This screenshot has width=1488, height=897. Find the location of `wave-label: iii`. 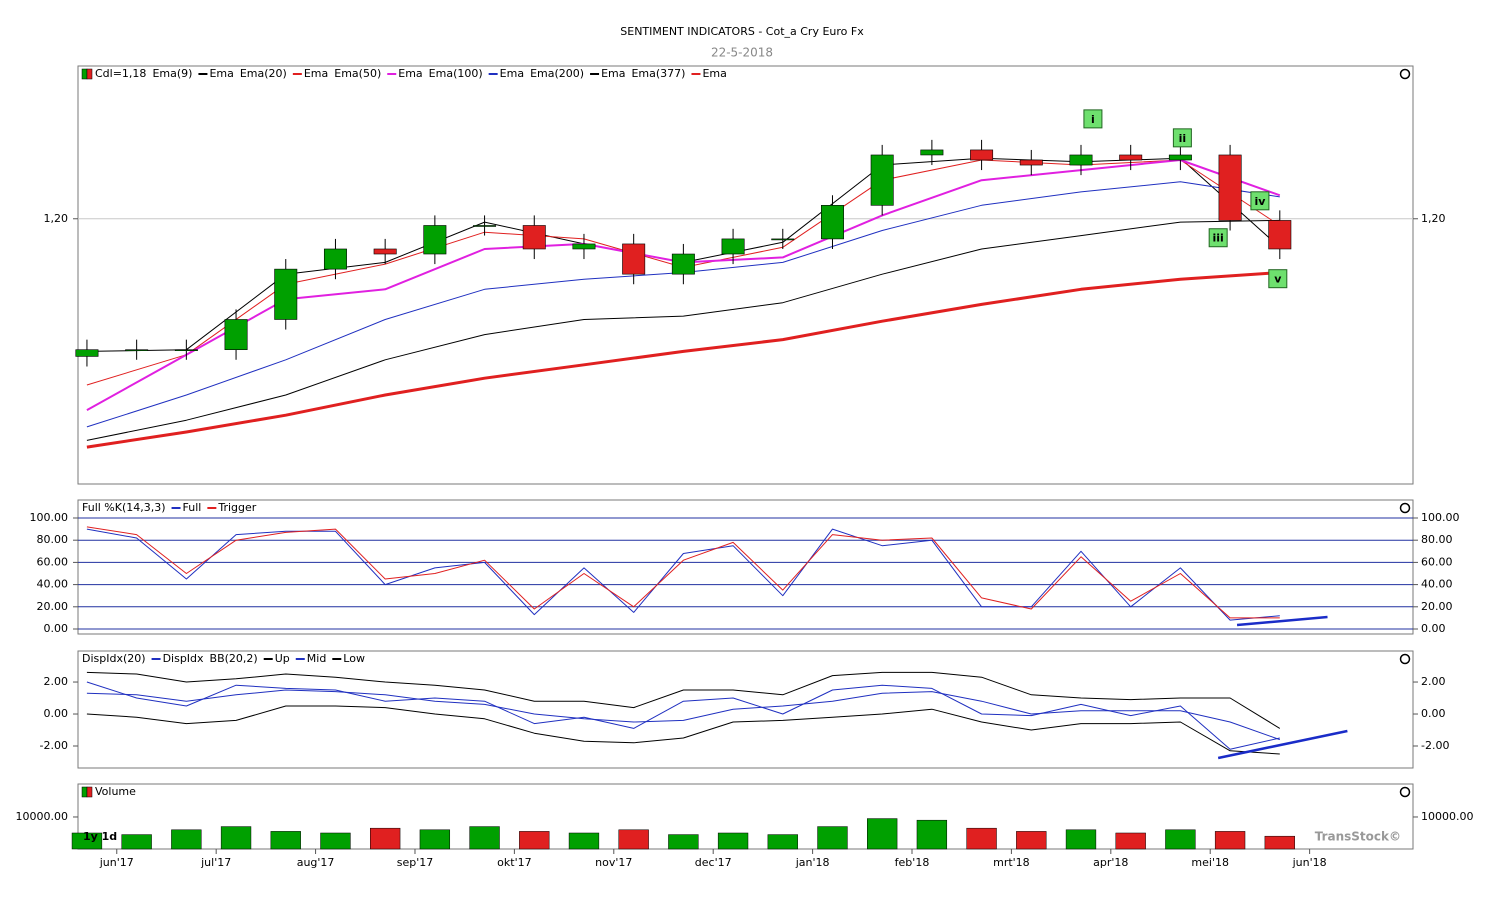

wave-label: iii is located at coordinates (1218, 238).